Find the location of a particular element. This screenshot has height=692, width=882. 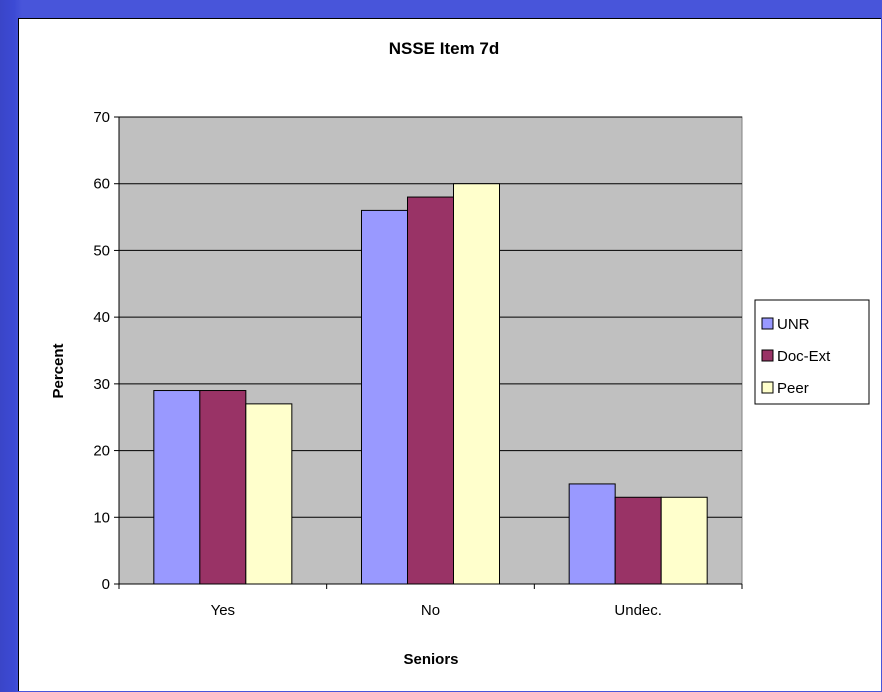

legend-label-unr: UNR is located at coordinates (793, 324).